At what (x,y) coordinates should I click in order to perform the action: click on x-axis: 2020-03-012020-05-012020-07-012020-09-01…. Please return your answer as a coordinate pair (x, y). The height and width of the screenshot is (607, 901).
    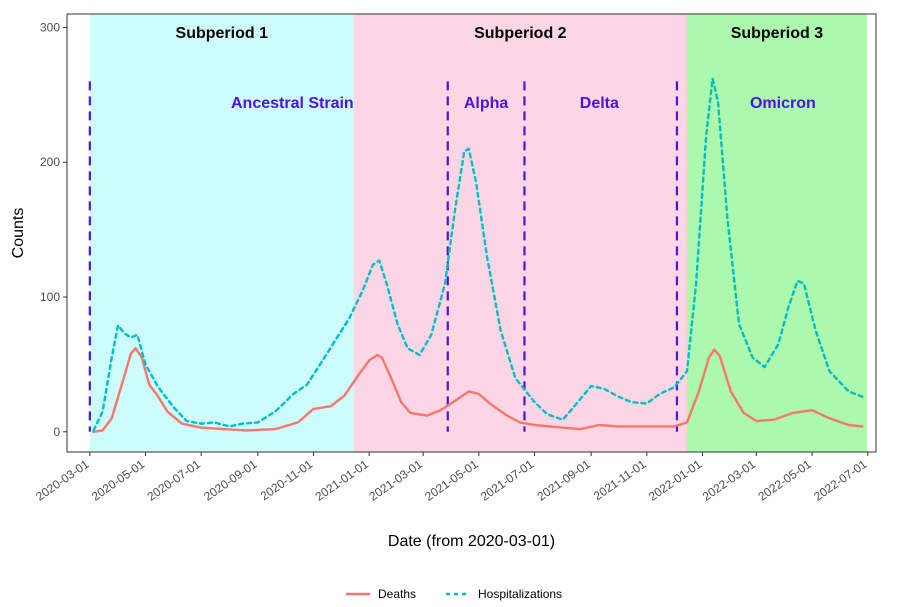
    Looking at the image, I should click on (451, 478).